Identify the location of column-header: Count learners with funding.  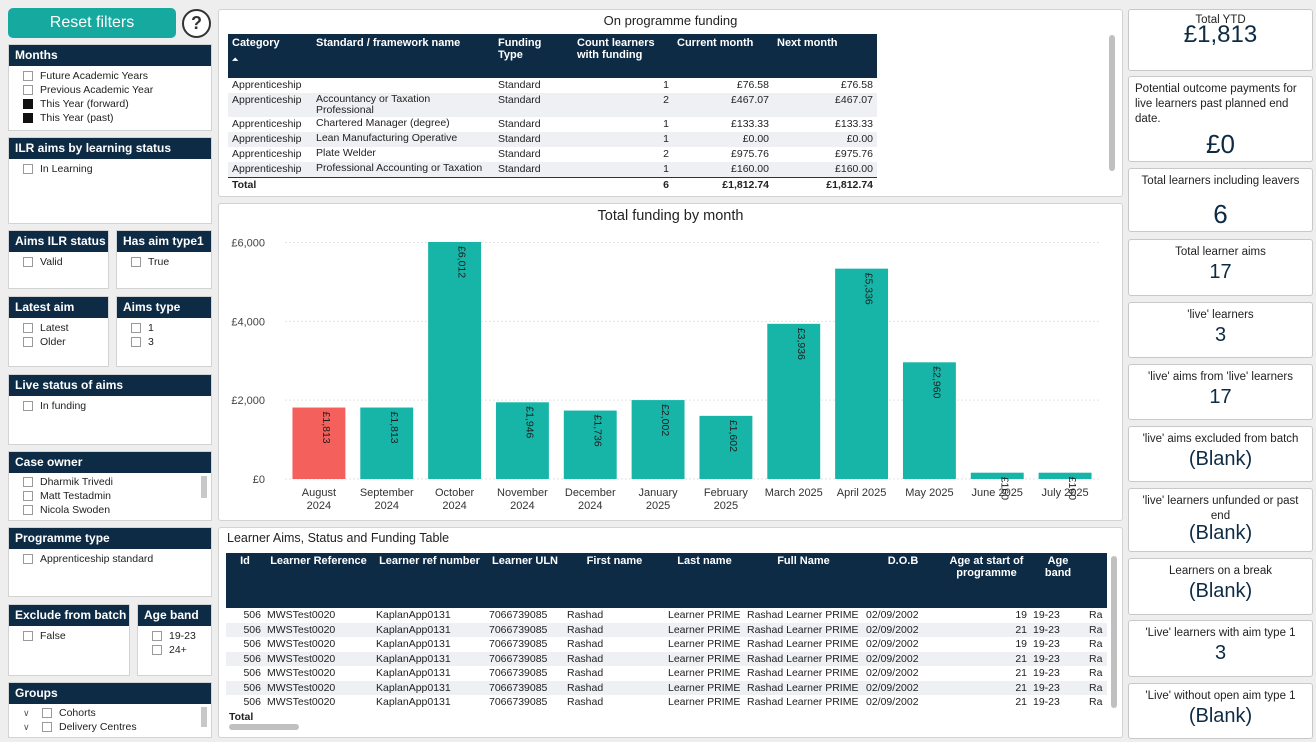
(623, 56).